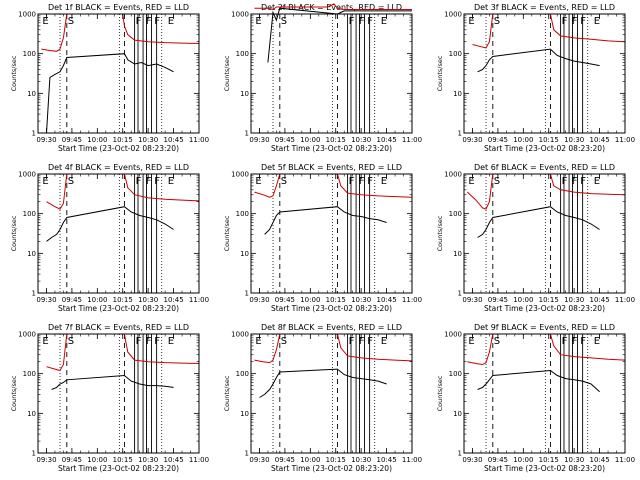 Image resolution: width=640 pixels, height=480 pixels. I want to click on panel-title: Det 9f BLACK = Events, RED = LLD, so click(544, 327).